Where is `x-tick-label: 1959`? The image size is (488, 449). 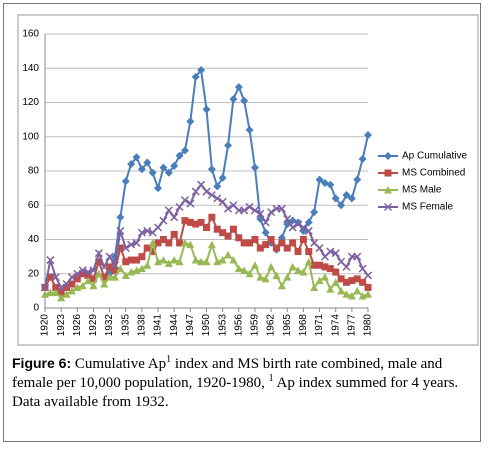
x-tick-label: 1959 is located at coordinates (255, 325).